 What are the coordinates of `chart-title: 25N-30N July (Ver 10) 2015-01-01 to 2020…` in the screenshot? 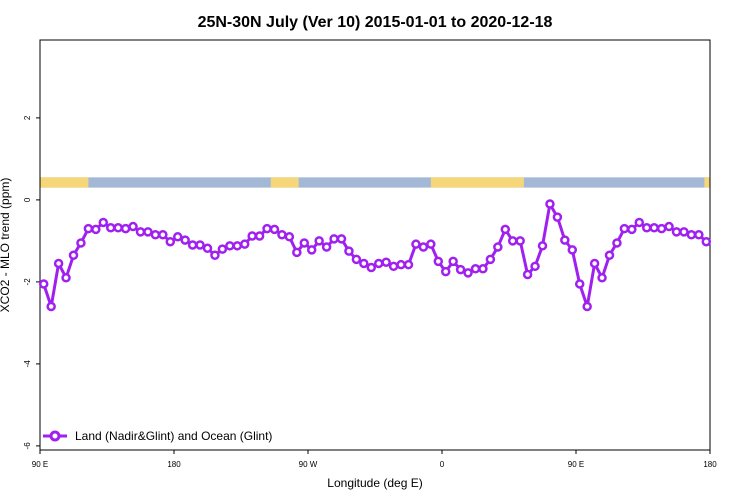 It's located at (375, 22).